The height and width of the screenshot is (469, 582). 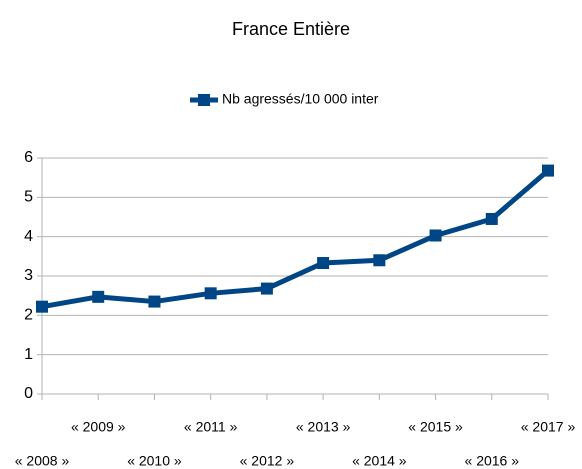 What do you see at coordinates (492, 461) in the screenshot?
I see `x-tick-label: « 2016 »` at bounding box center [492, 461].